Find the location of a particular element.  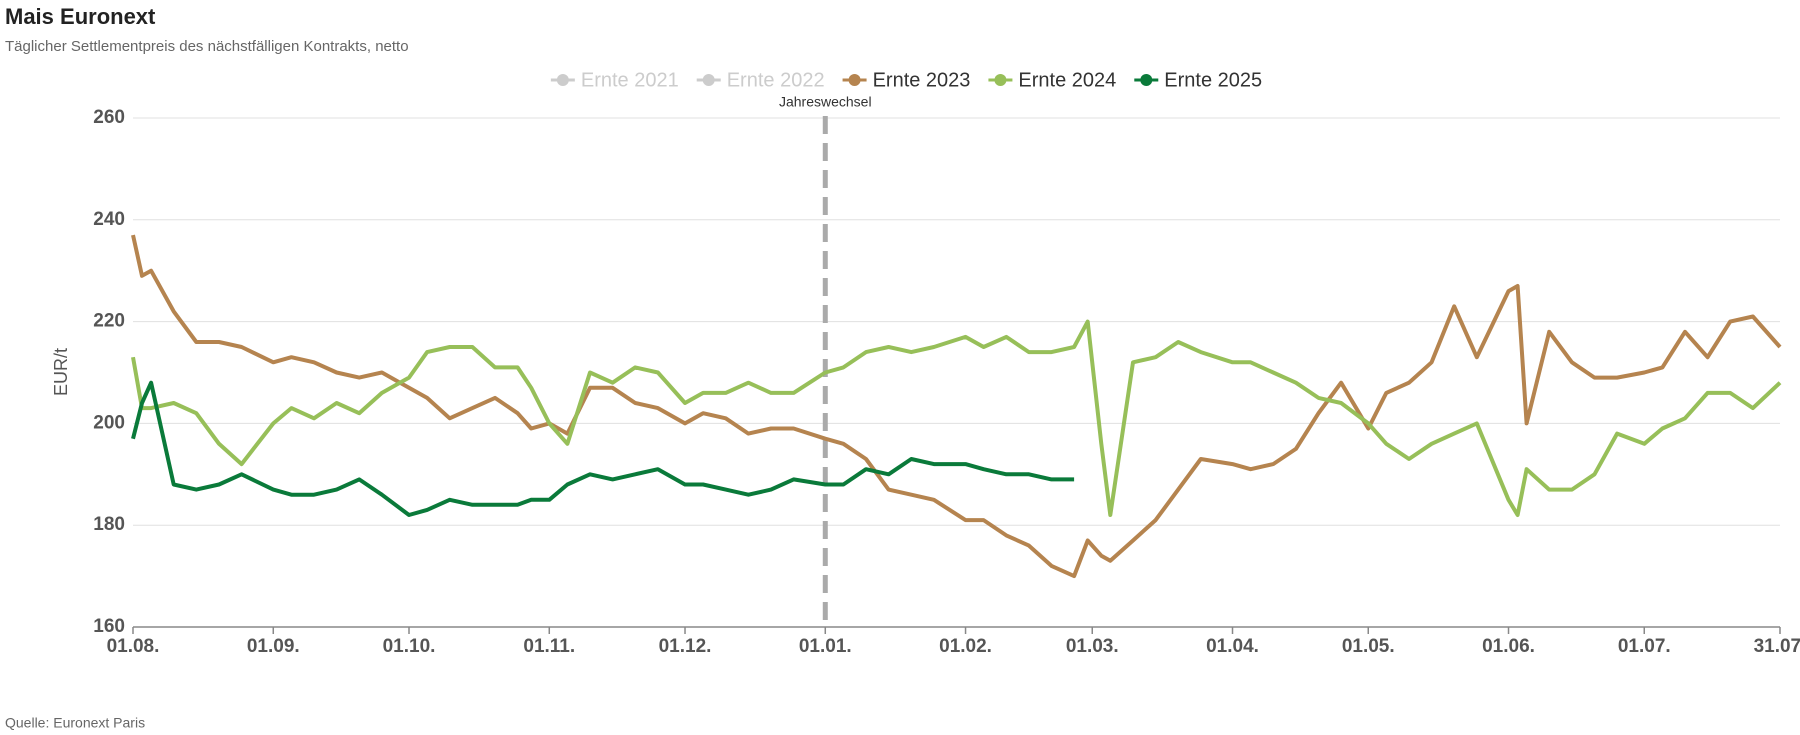

series-line is located at coordinates (603, 448).